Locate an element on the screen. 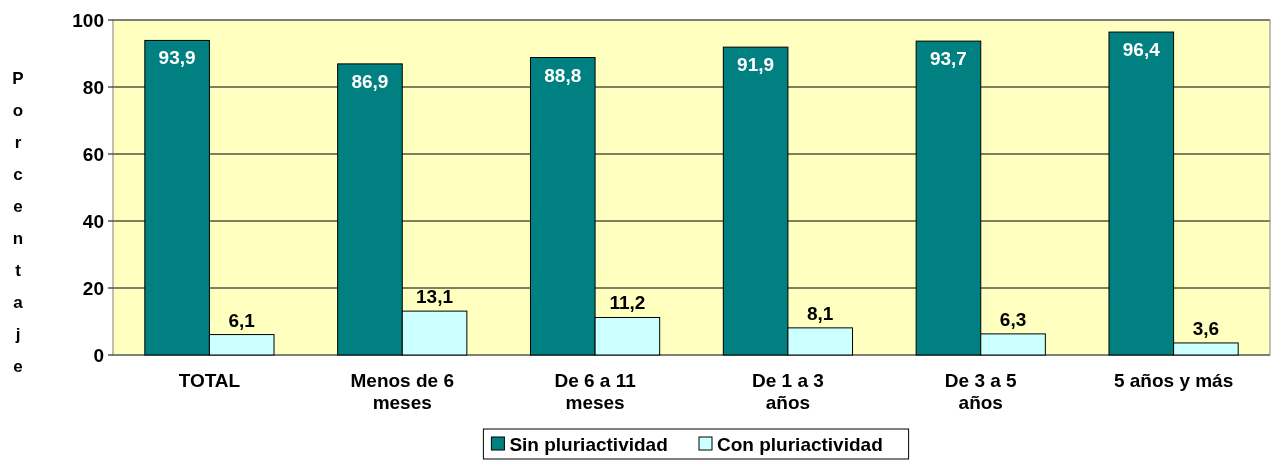 Image resolution: width=1272 pixels, height=461 pixels. y-tick-label: 80 is located at coordinates (93, 87).